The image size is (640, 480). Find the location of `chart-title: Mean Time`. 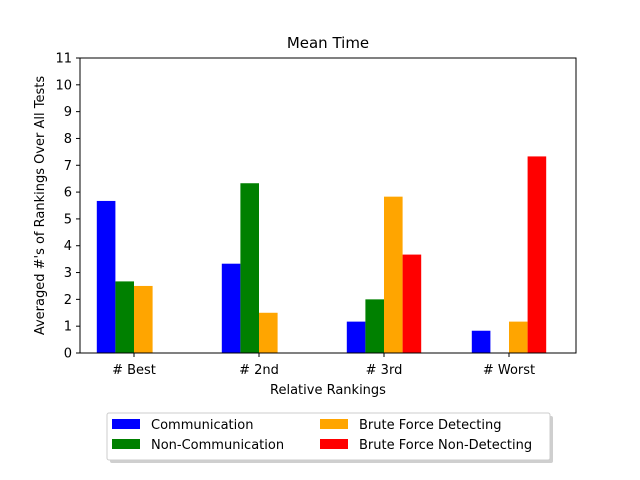

chart-title: Mean Time is located at coordinates (328, 43).